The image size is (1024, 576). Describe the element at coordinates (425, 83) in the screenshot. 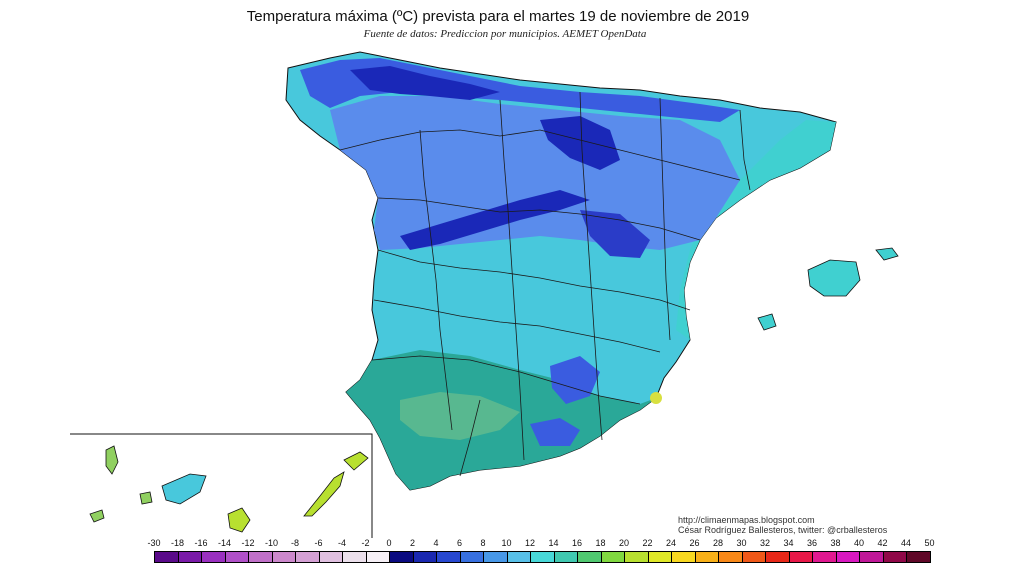

I see `cantabrian-coldest-zone` at that location.